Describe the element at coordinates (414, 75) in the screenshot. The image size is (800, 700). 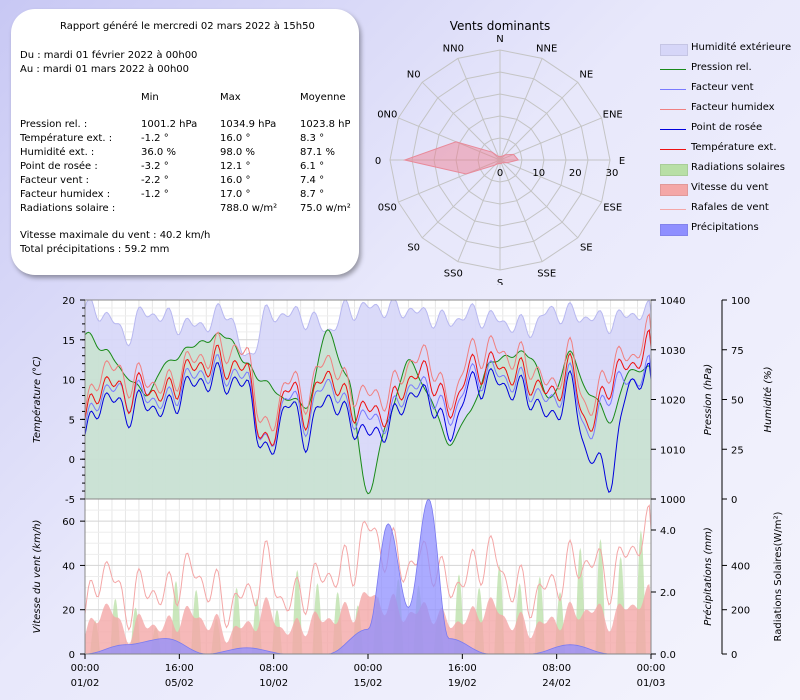
I see `rose-direction-label: N0` at that location.